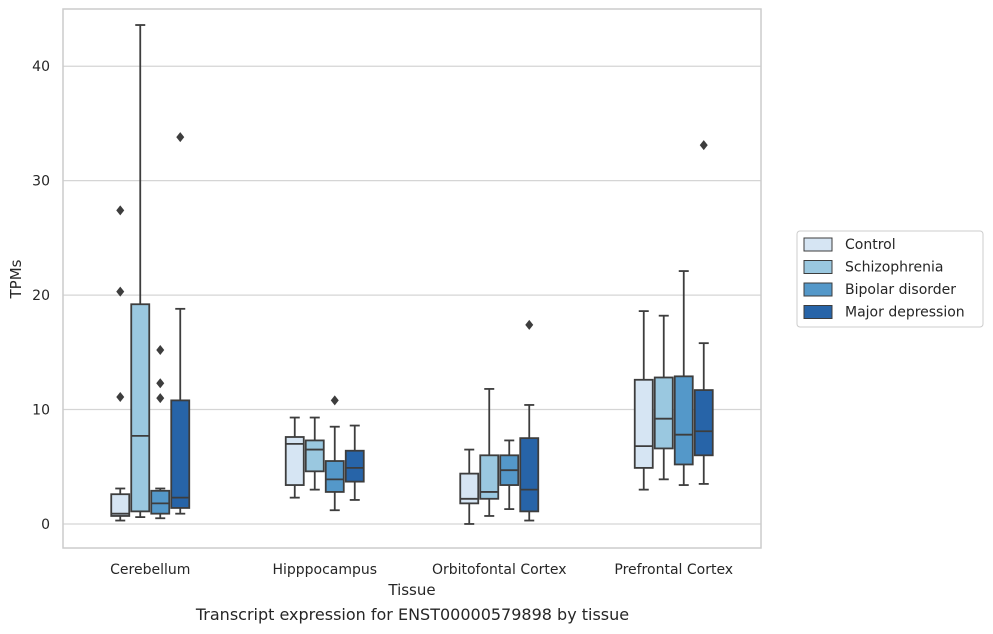 This screenshot has height=634, width=993. What do you see at coordinates (905, 313) in the screenshot?
I see `legend-label: Major depression` at bounding box center [905, 313].